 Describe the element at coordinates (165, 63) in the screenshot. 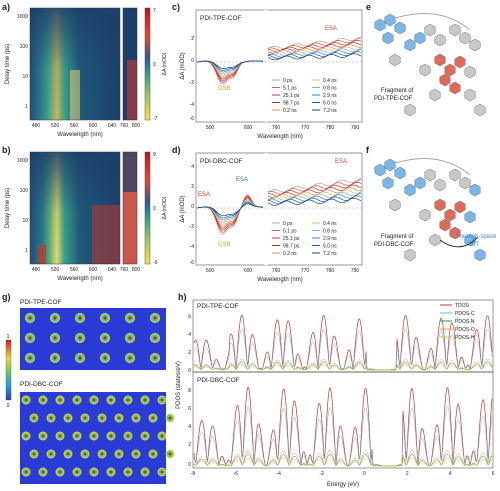

I see `panel-a-cbar-title: ΔA (mOD)` at that location.